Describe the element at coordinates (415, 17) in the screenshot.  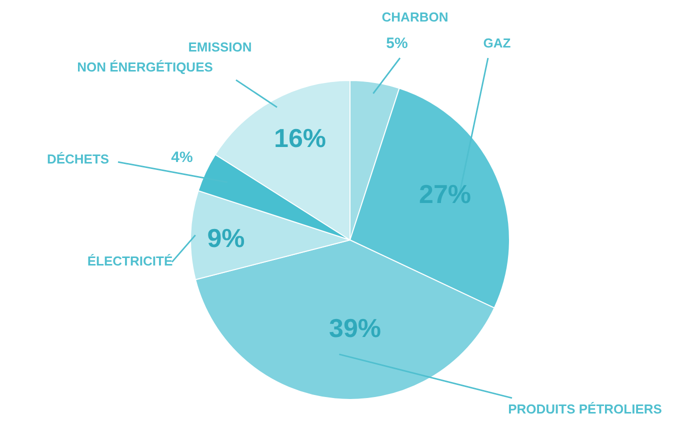
I see `slice-label: CHARBON` at that location.